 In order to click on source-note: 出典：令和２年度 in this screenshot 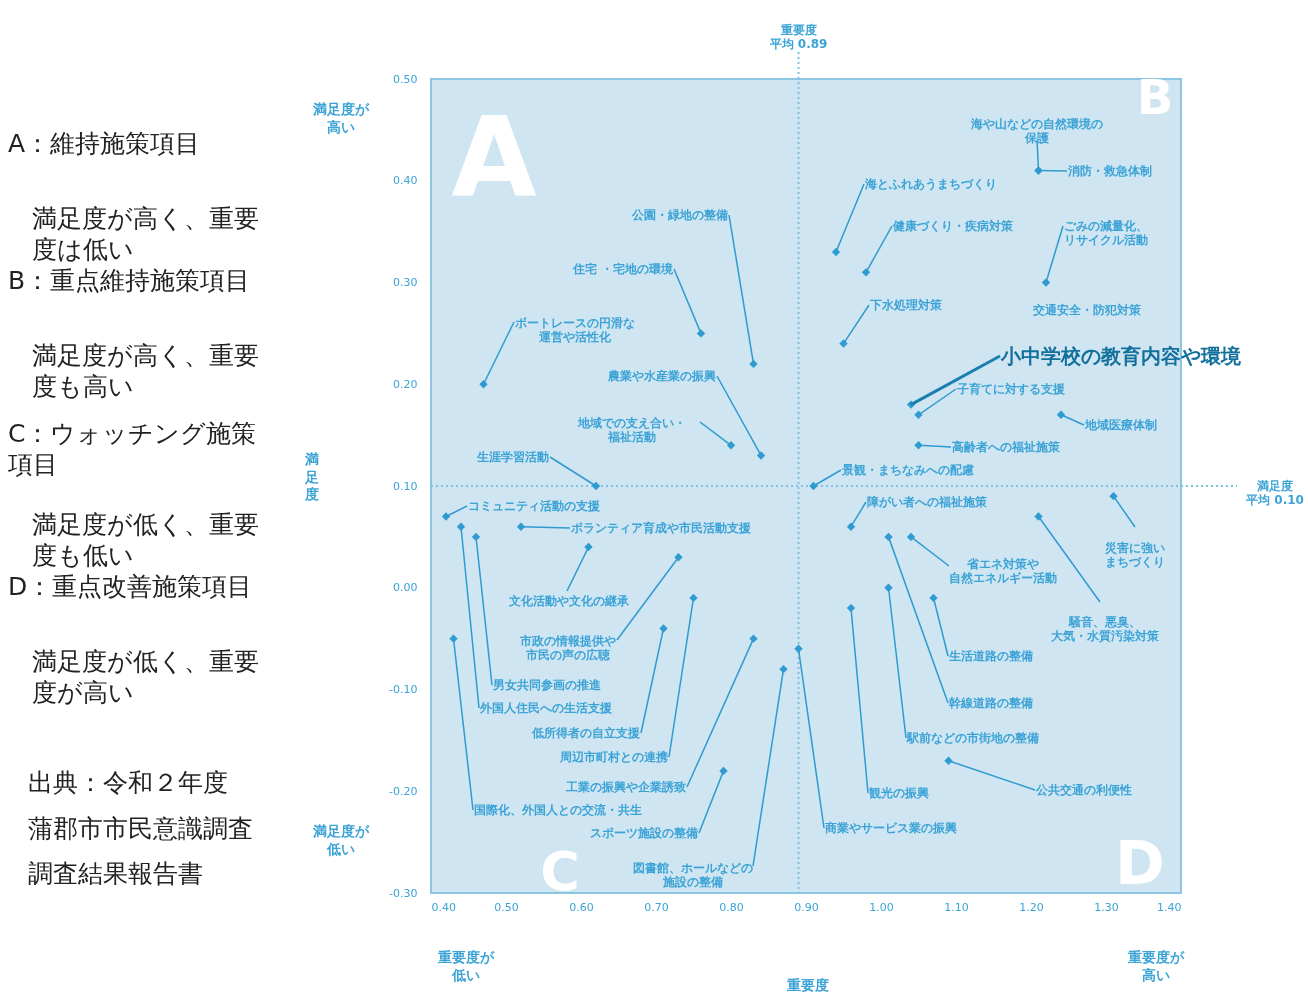, I will do `click(128, 782)`.